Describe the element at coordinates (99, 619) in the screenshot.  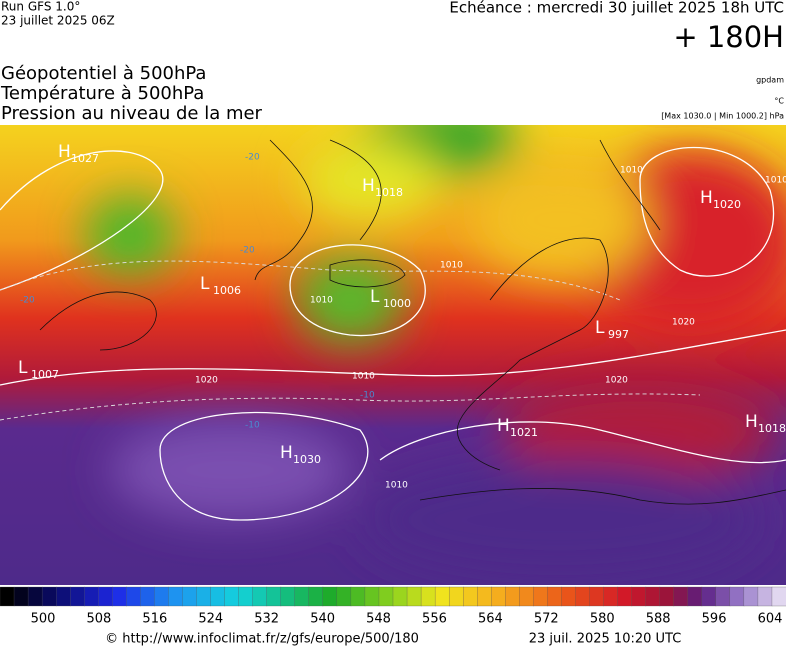
I see `colorbar-tick-label: 508` at that location.